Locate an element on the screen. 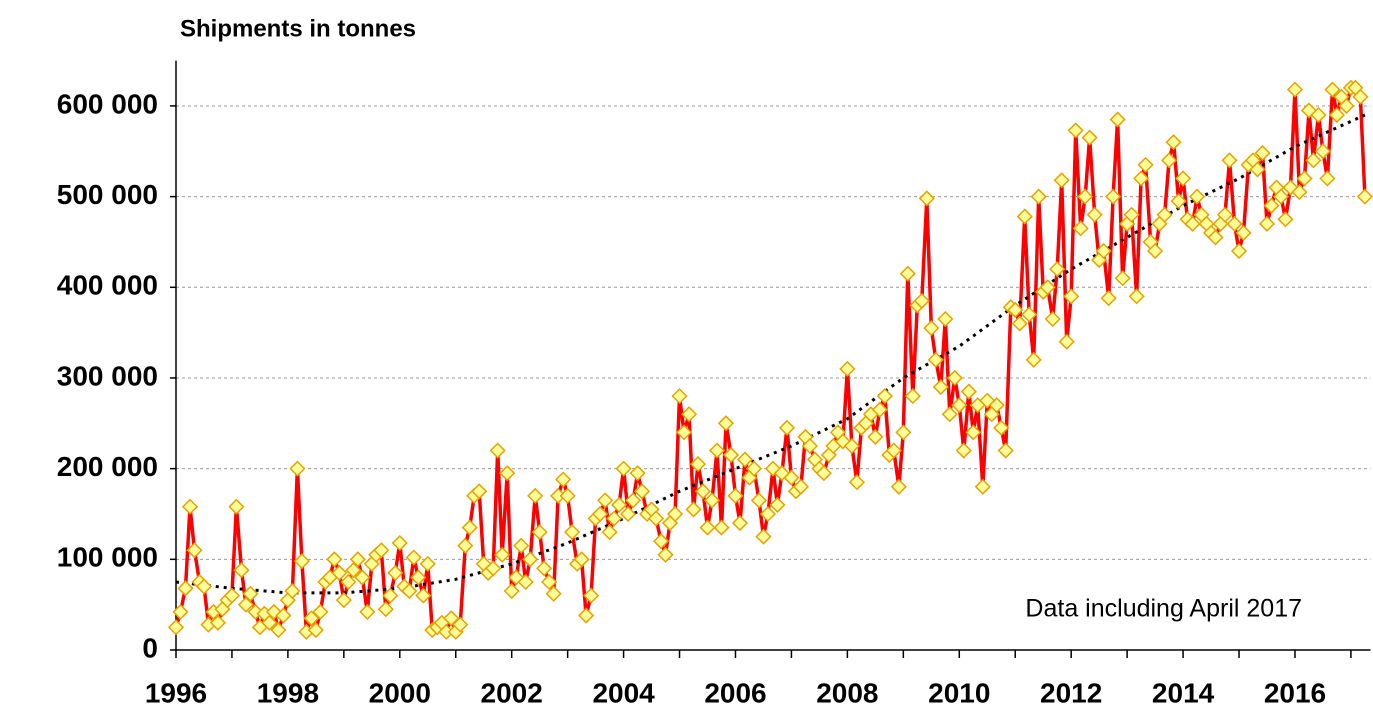 The height and width of the screenshot is (713, 1373). x-tick-label: 2010 is located at coordinates (959, 692).